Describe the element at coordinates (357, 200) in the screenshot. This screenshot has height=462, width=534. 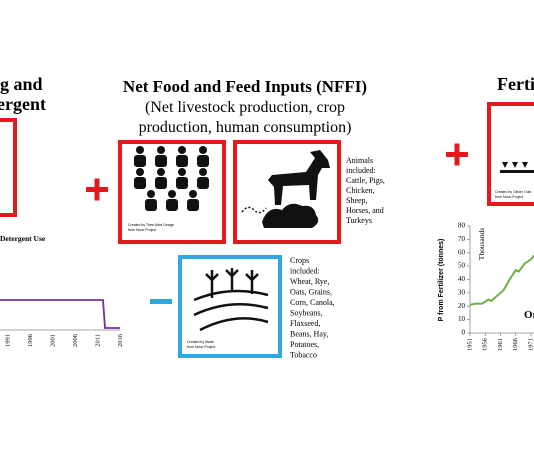
I see `animals-text: Sheep,` at that location.